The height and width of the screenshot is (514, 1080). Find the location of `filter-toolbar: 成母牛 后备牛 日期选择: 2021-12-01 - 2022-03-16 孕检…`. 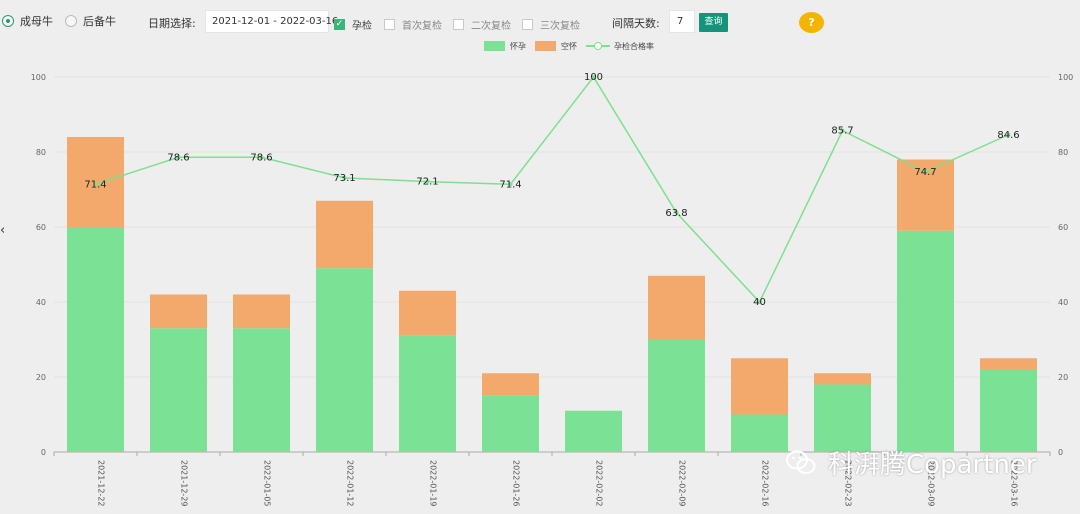

filter-toolbar: 成母牛 后备牛 日期选择: 2021-12-01 - 2022-03-16 孕检… is located at coordinates (540, 20).